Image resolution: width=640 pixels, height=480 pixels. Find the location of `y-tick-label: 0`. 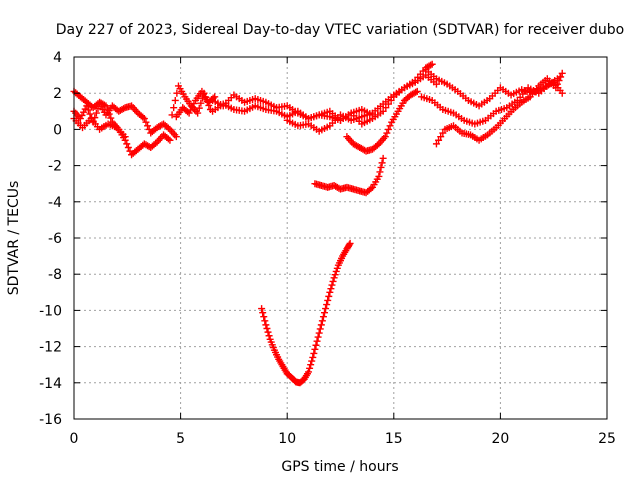

y-tick-label: 0 is located at coordinates (57, 130).